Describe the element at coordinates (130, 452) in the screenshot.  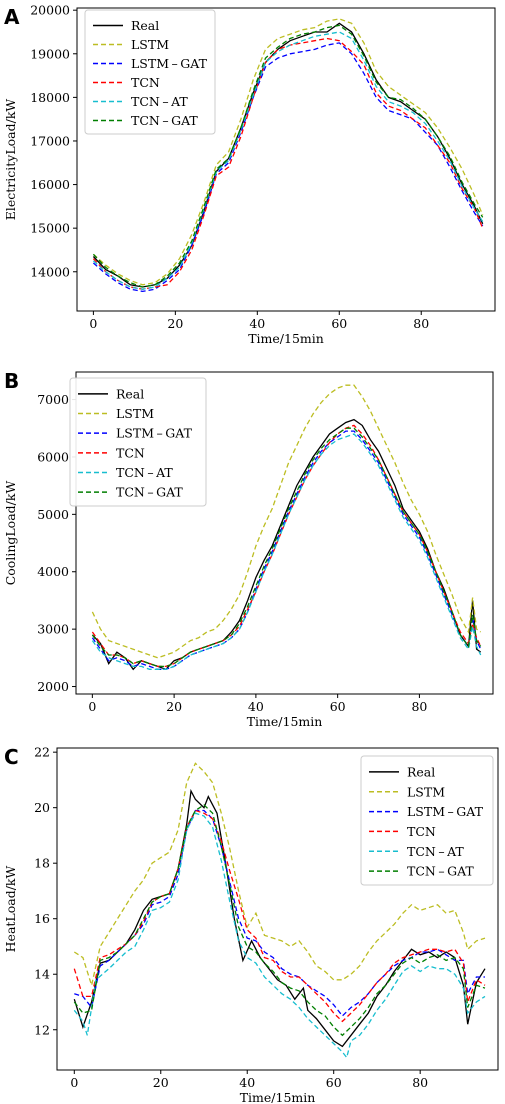
I see `chart-b-legend-label-tcn: TCN` at that location.